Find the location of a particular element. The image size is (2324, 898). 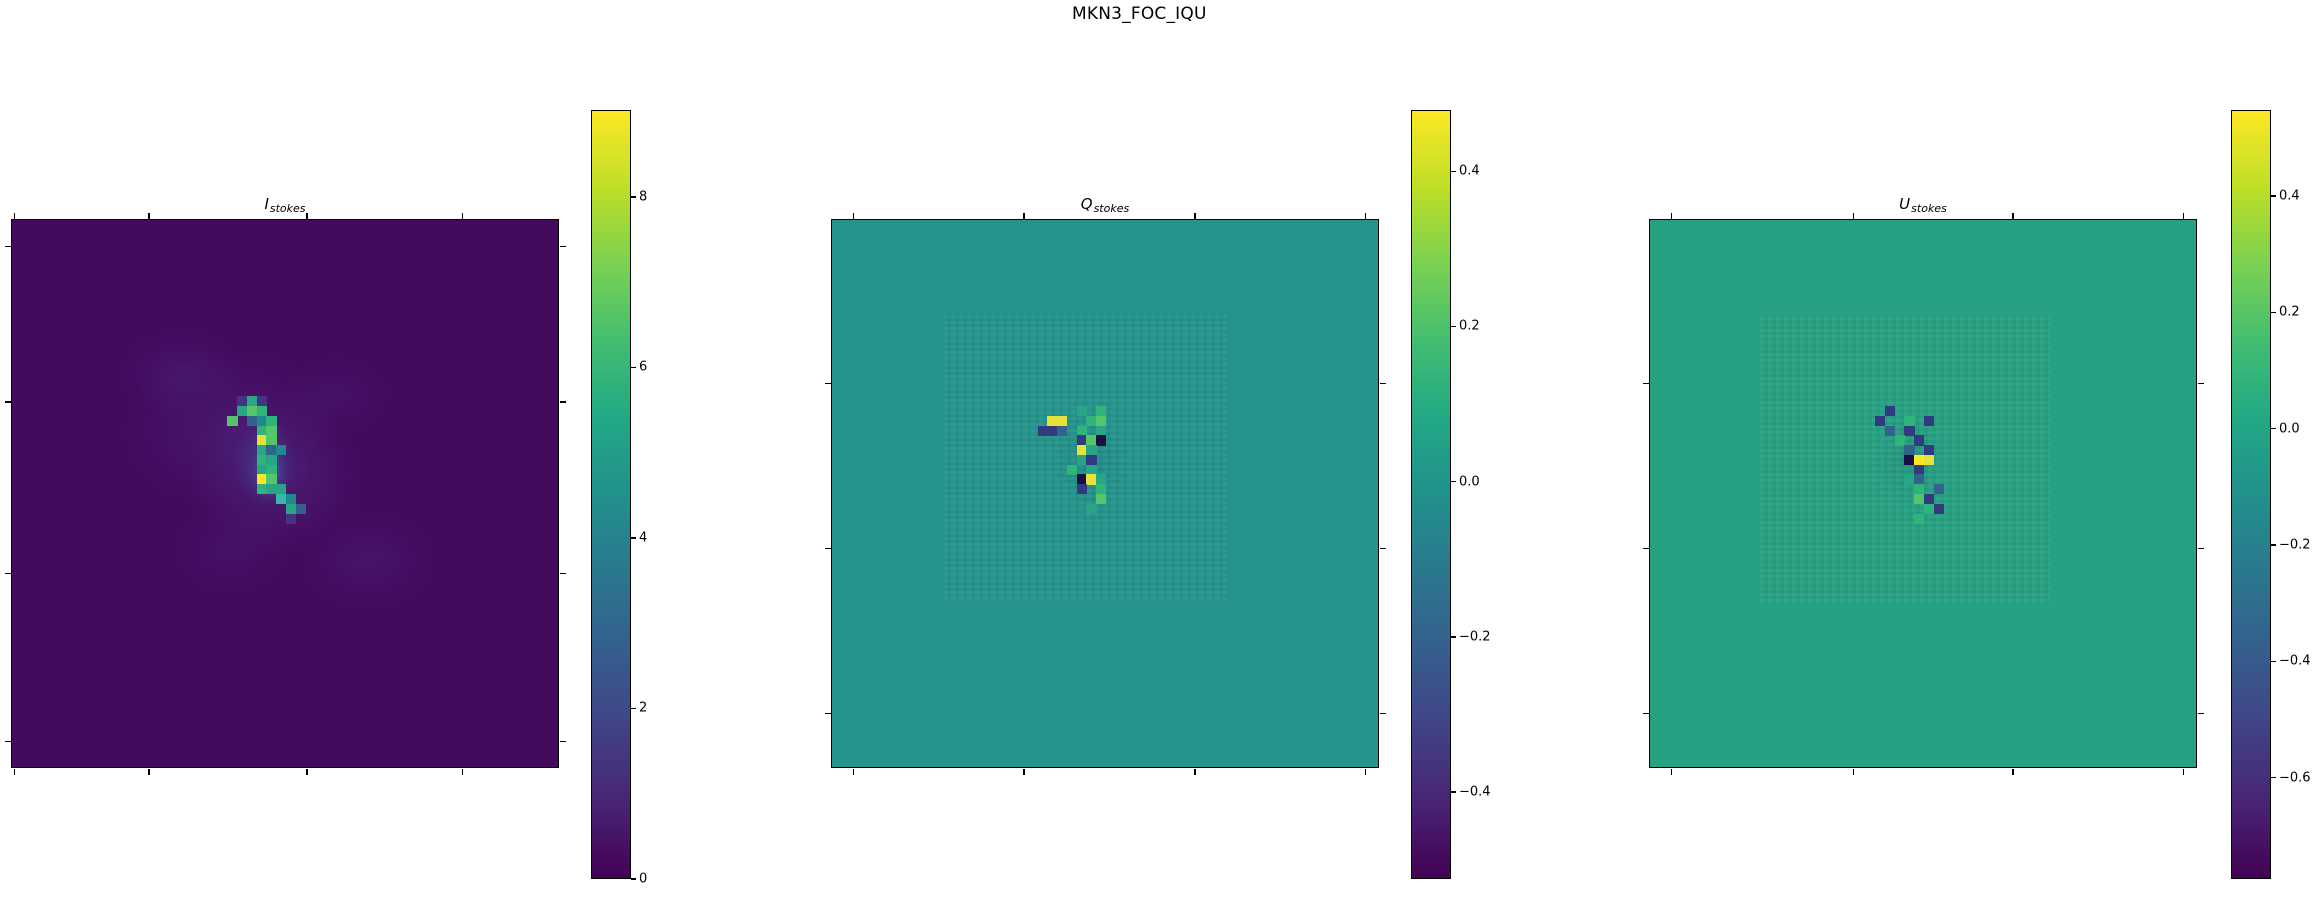

panel-title-u: Ustokes is located at coordinates (1923, 204).